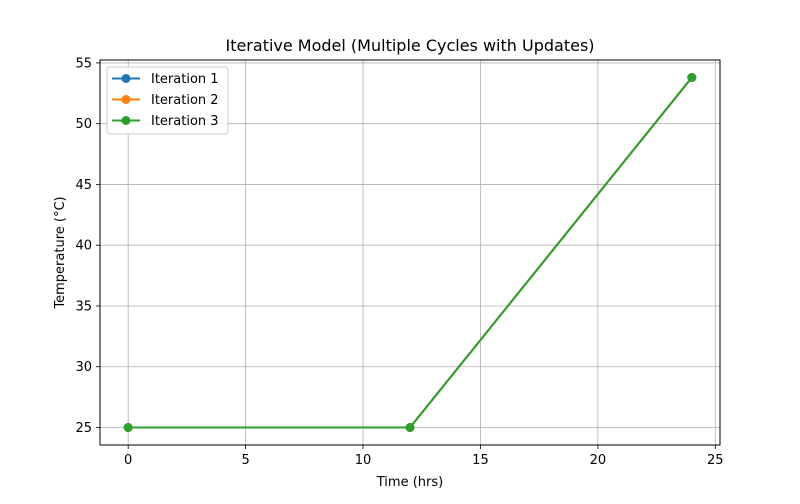 The image size is (800, 504). What do you see at coordinates (598, 460) in the screenshot?
I see `x-tick-label: 20` at bounding box center [598, 460].